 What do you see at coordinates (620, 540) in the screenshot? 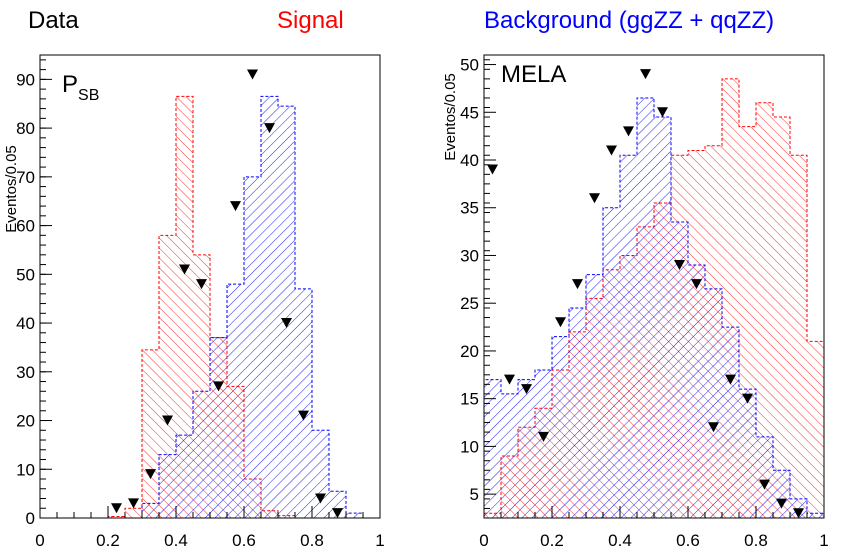
I see `mela-x-tick-label: 0.4` at bounding box center [620, 540].